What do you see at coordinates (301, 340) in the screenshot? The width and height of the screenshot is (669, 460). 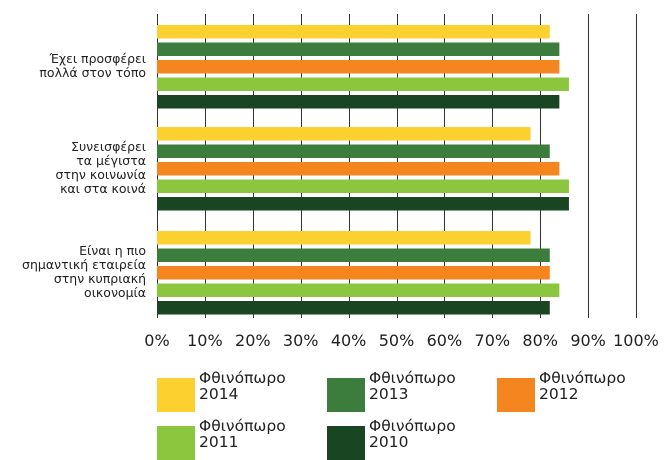 I see `x-tick-label-3: 30%` at bounding box center [301, 340].